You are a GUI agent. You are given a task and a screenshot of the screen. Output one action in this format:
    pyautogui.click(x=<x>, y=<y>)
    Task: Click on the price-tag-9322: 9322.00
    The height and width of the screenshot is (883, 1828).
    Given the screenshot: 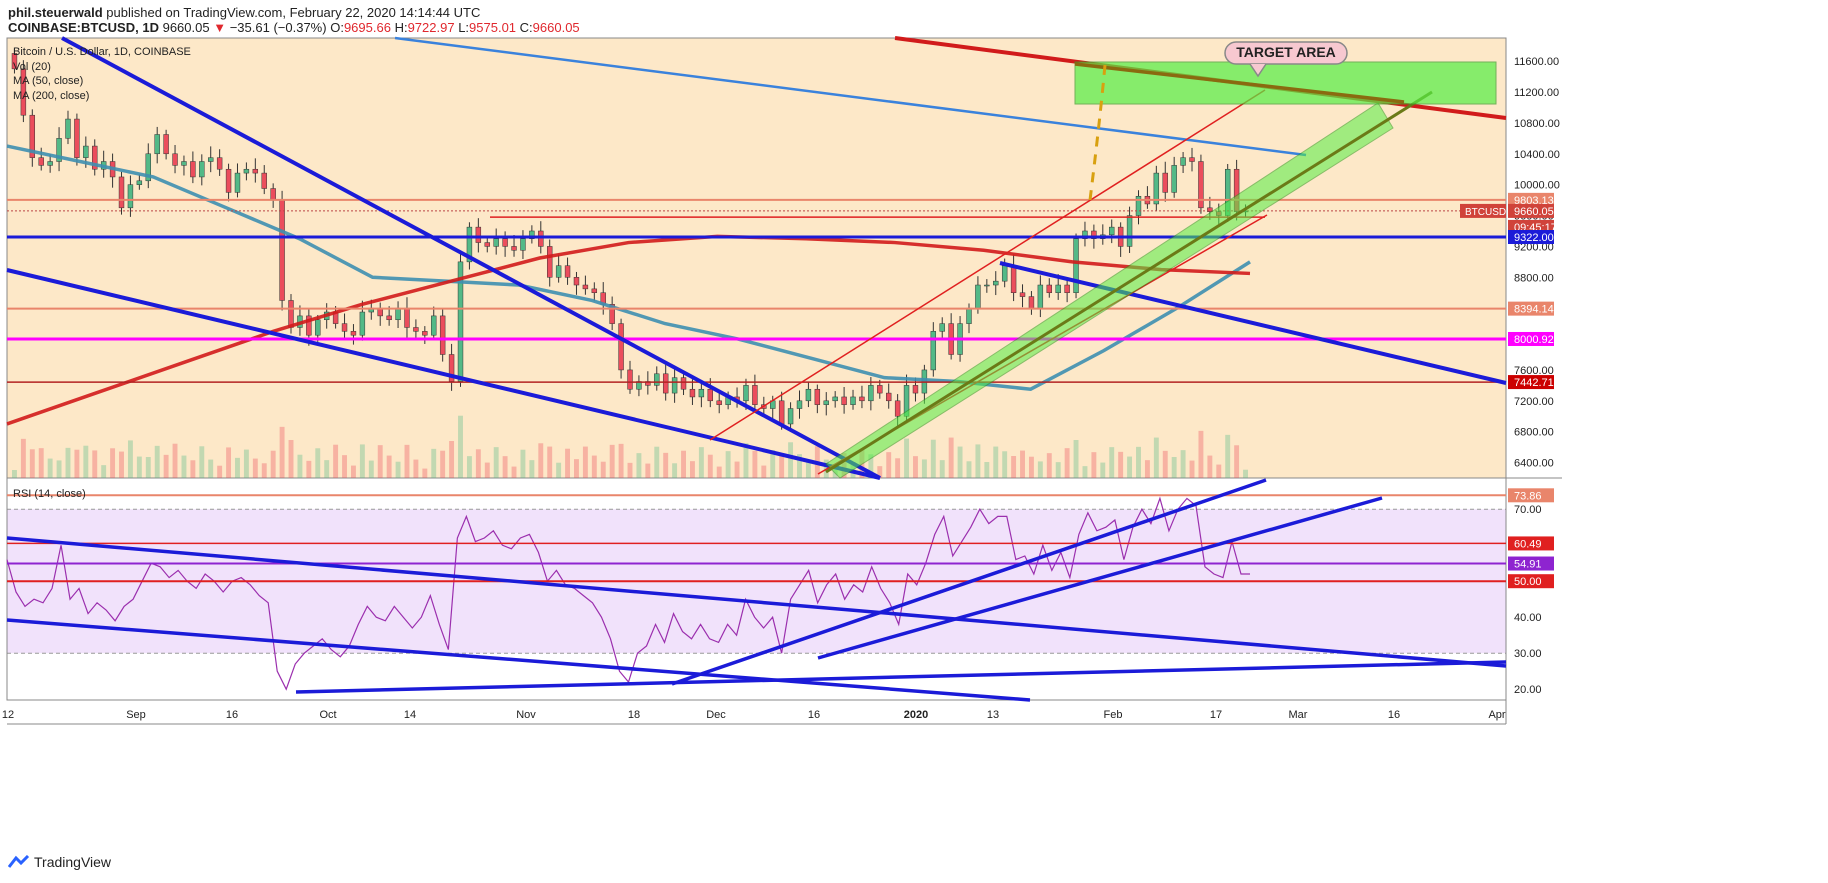 What is the action you would take?
    pyautogui.click(x=1534, y=238)
    